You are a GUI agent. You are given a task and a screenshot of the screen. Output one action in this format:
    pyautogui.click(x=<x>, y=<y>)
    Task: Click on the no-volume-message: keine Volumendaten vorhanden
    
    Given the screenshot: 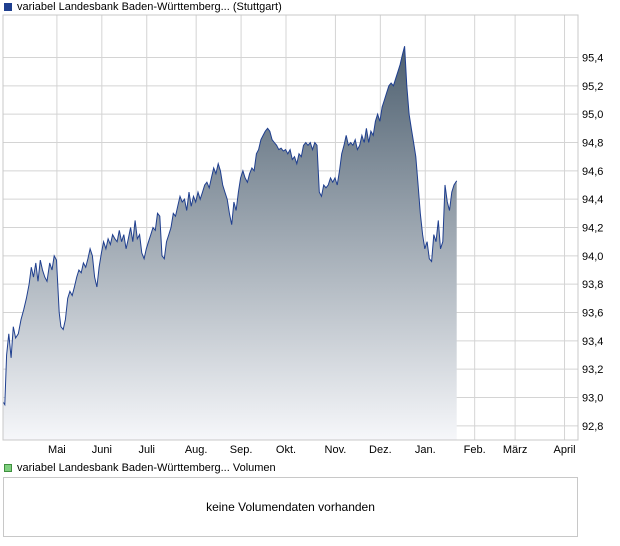 What is the action you would take?
    pyautogui.click(x=290, y=507)
    